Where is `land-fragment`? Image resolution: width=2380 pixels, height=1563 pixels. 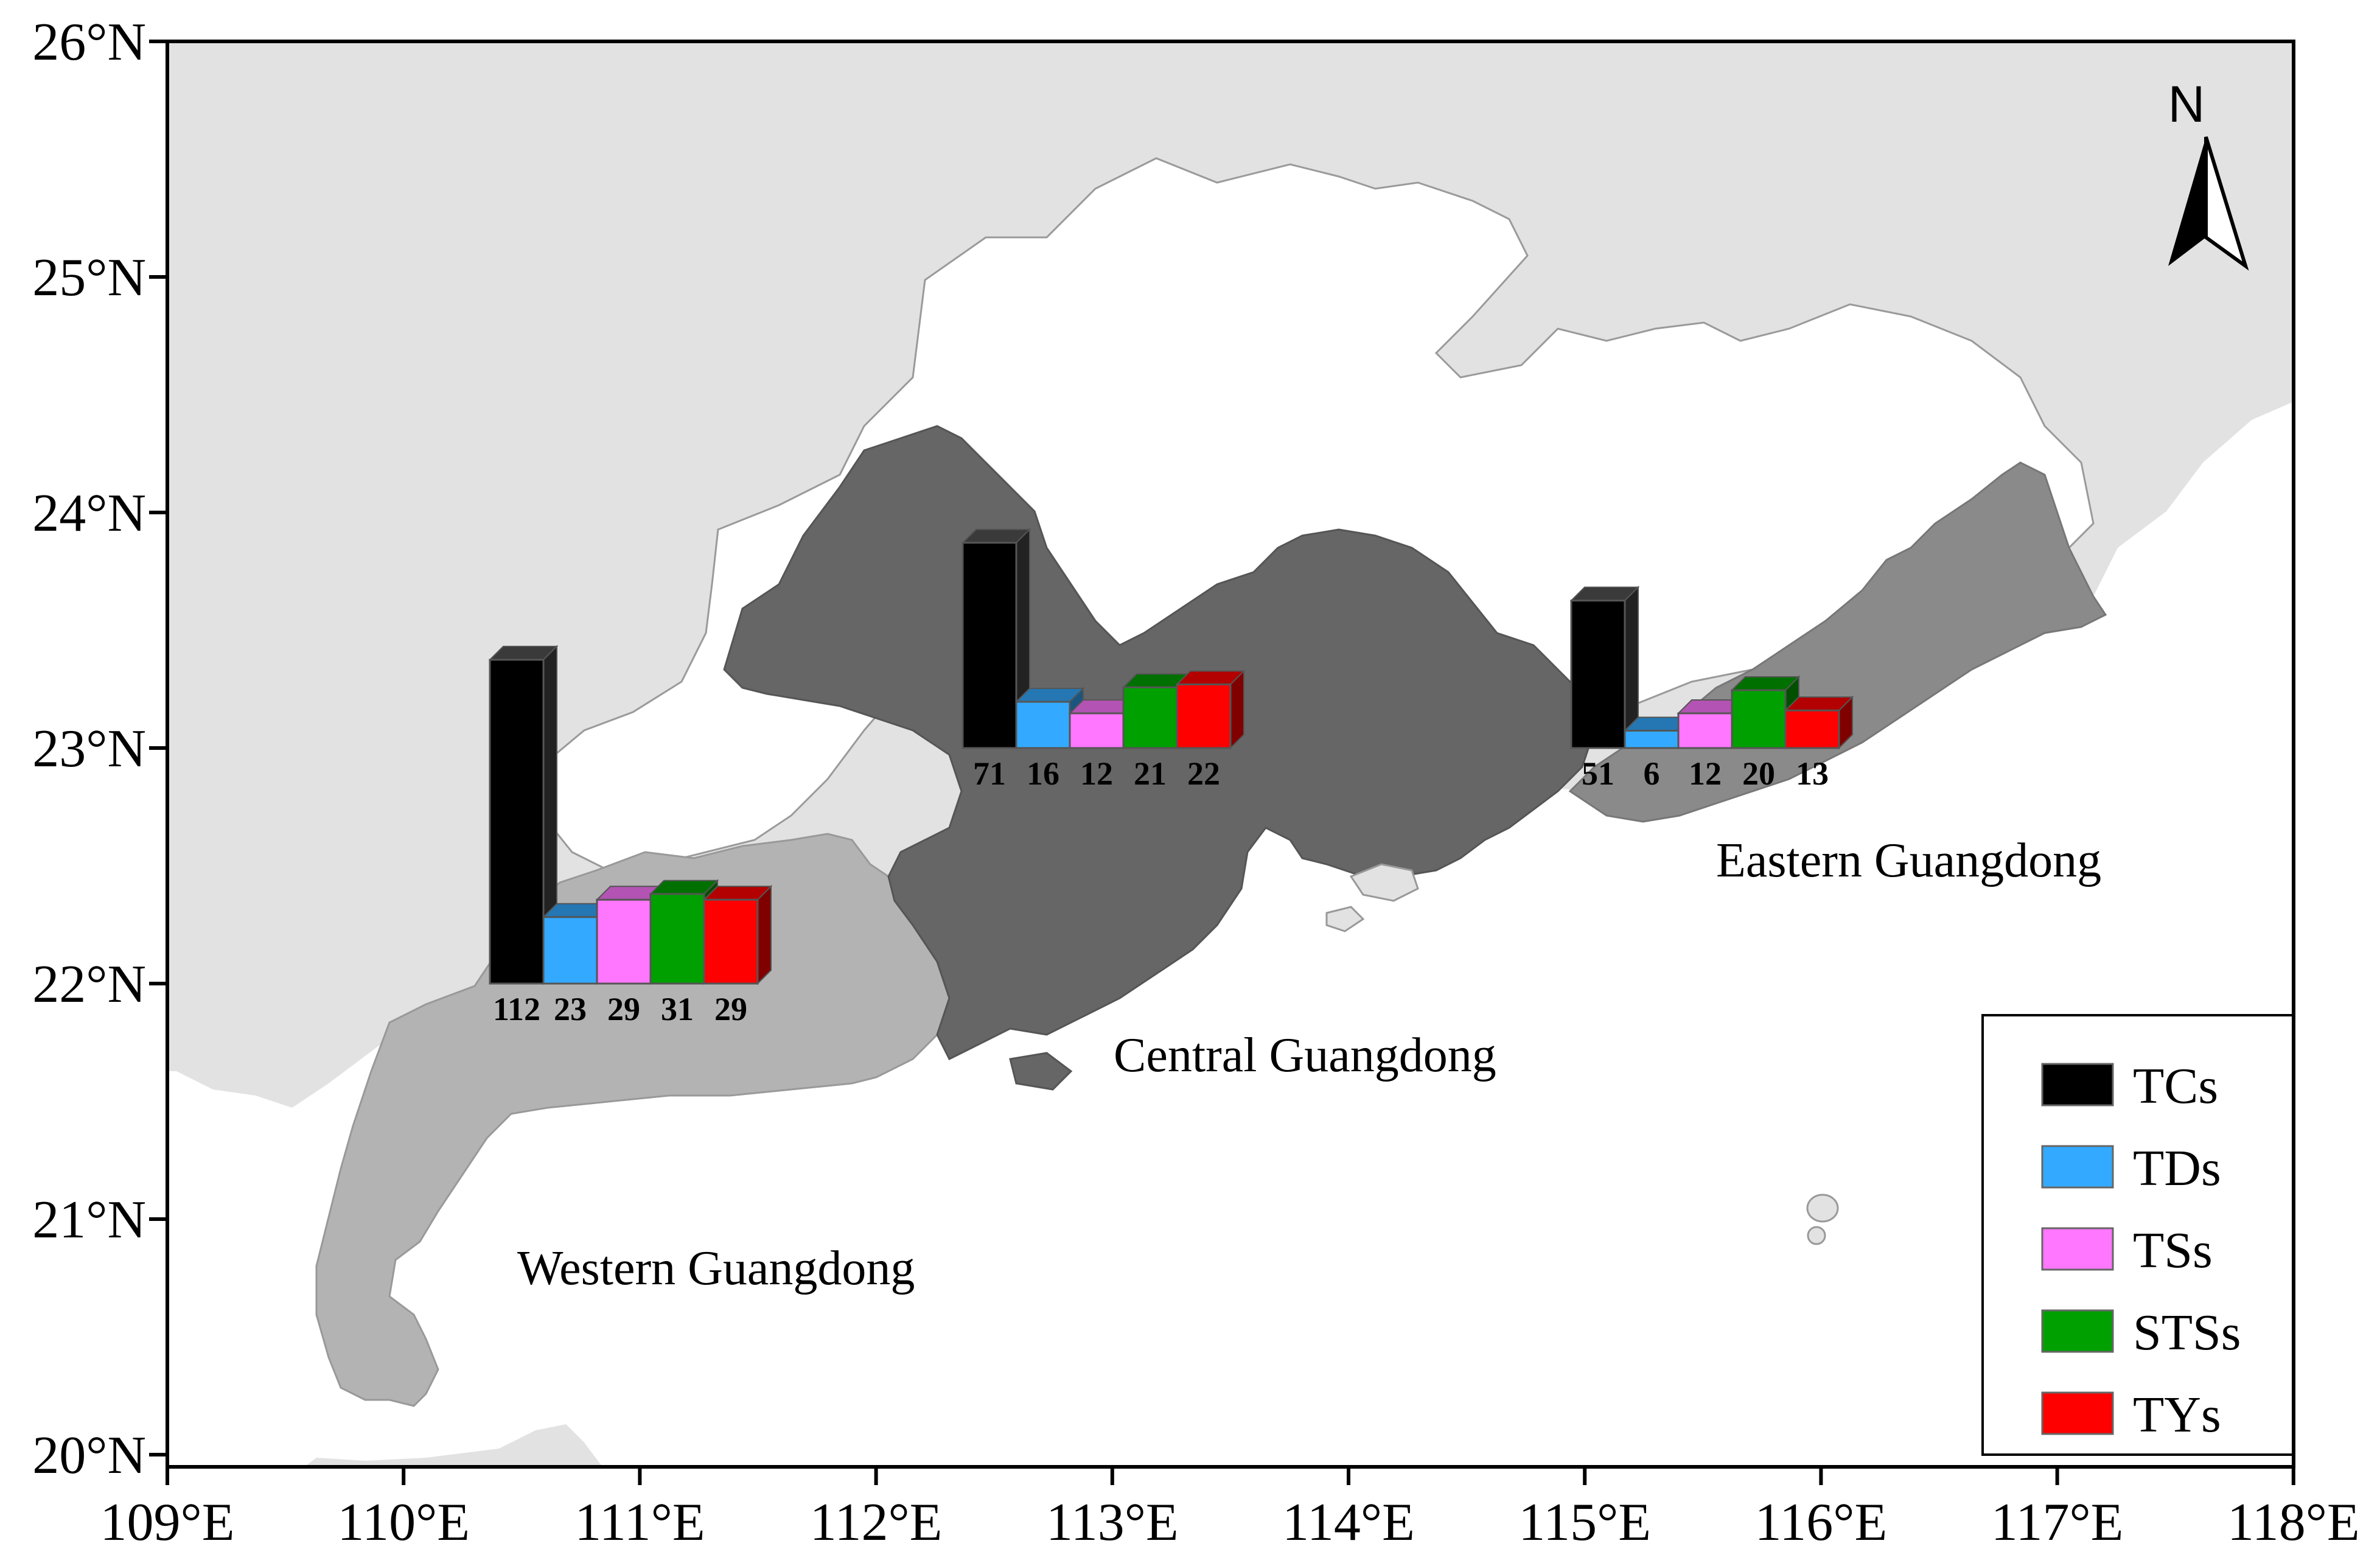
land-fragment is located at coordinates (453, 1446).